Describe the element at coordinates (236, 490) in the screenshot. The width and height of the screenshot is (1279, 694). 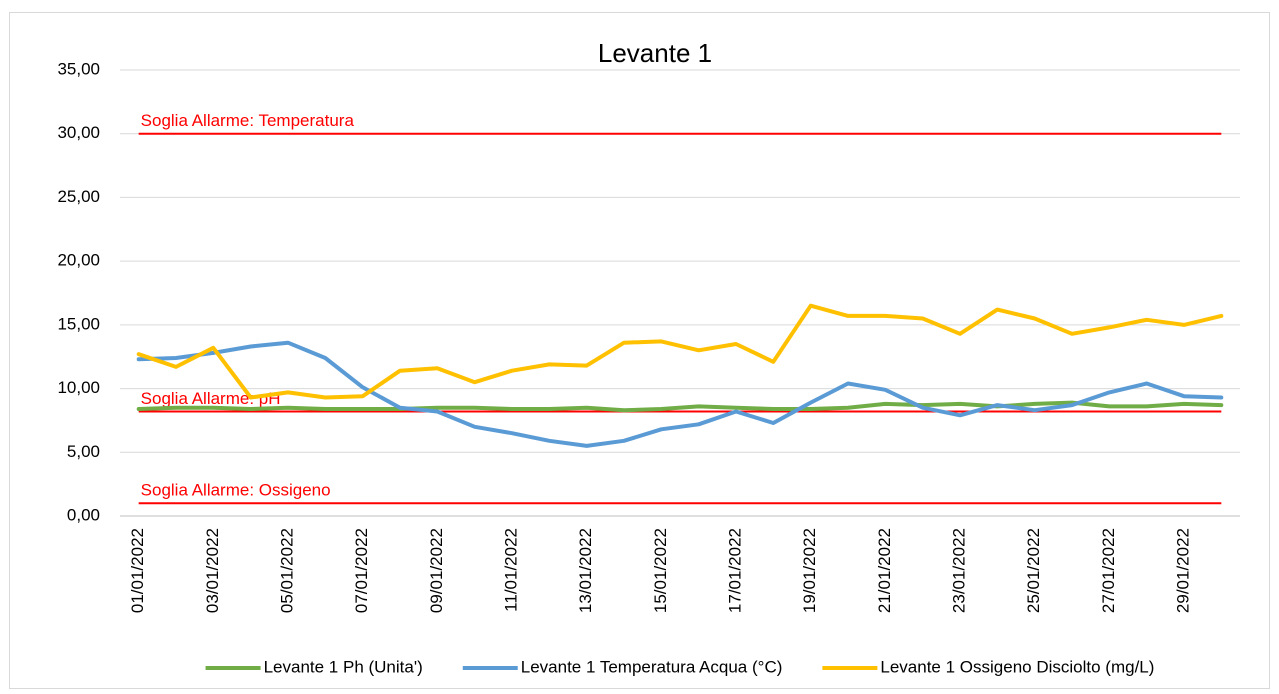
I see `threshold-label: Soglia Allarme: Ossigeno` at that location.